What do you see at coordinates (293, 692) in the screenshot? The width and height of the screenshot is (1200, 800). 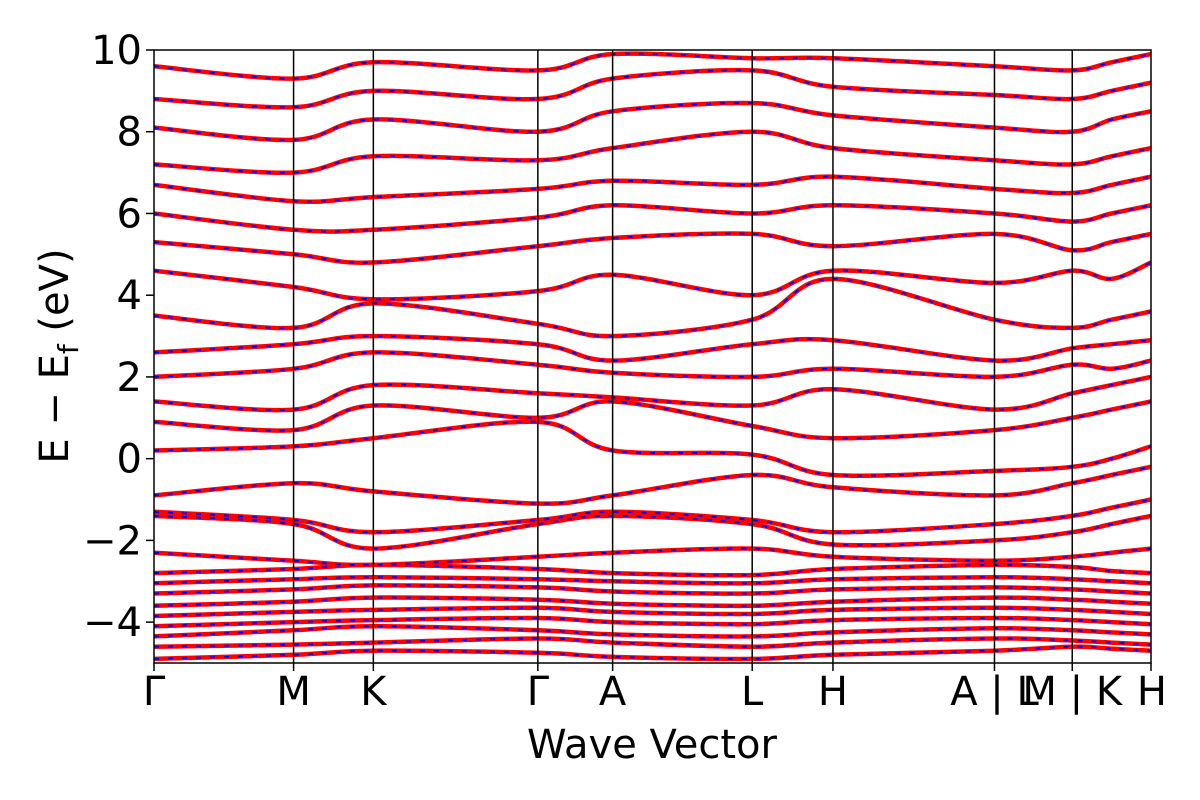 I see `x-tick-label: M` at bounding box center [293, 692].